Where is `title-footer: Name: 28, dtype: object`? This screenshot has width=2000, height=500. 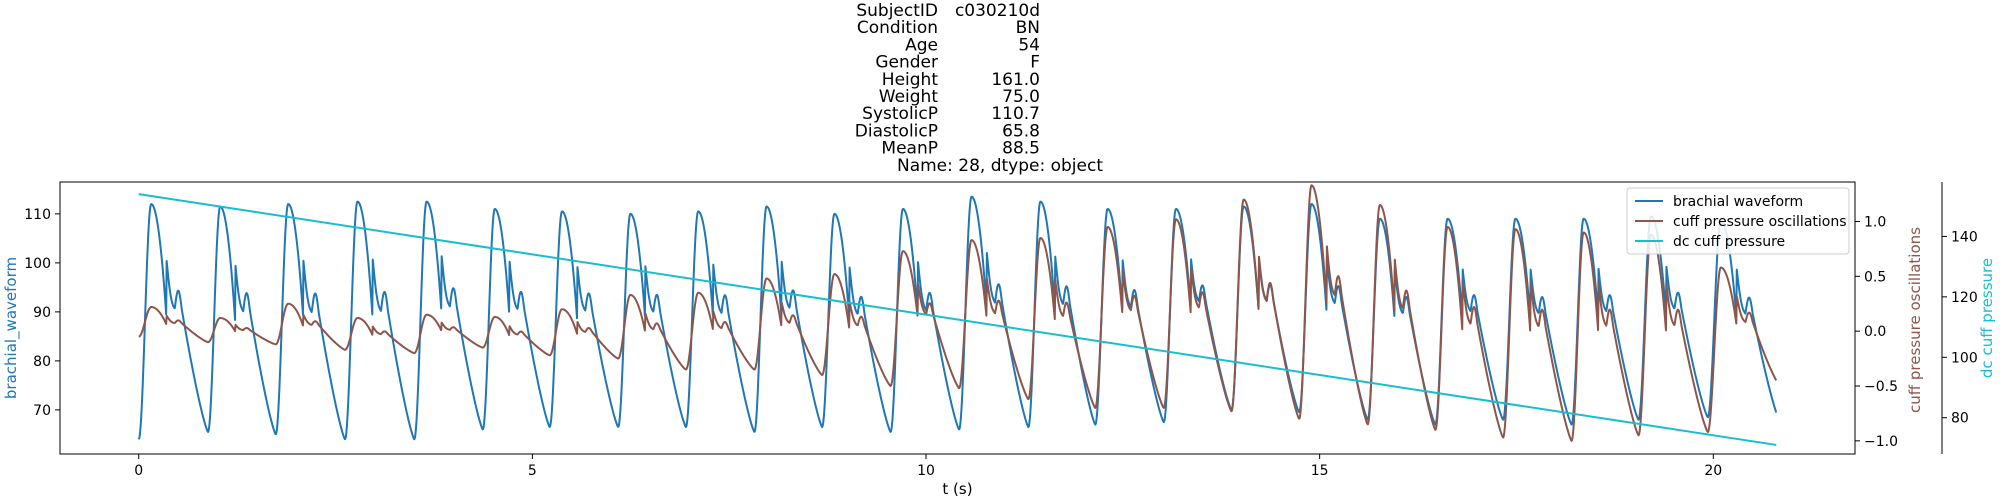
title-footer: Name: 28, dtype: object is located at coordinates (1000, 166).